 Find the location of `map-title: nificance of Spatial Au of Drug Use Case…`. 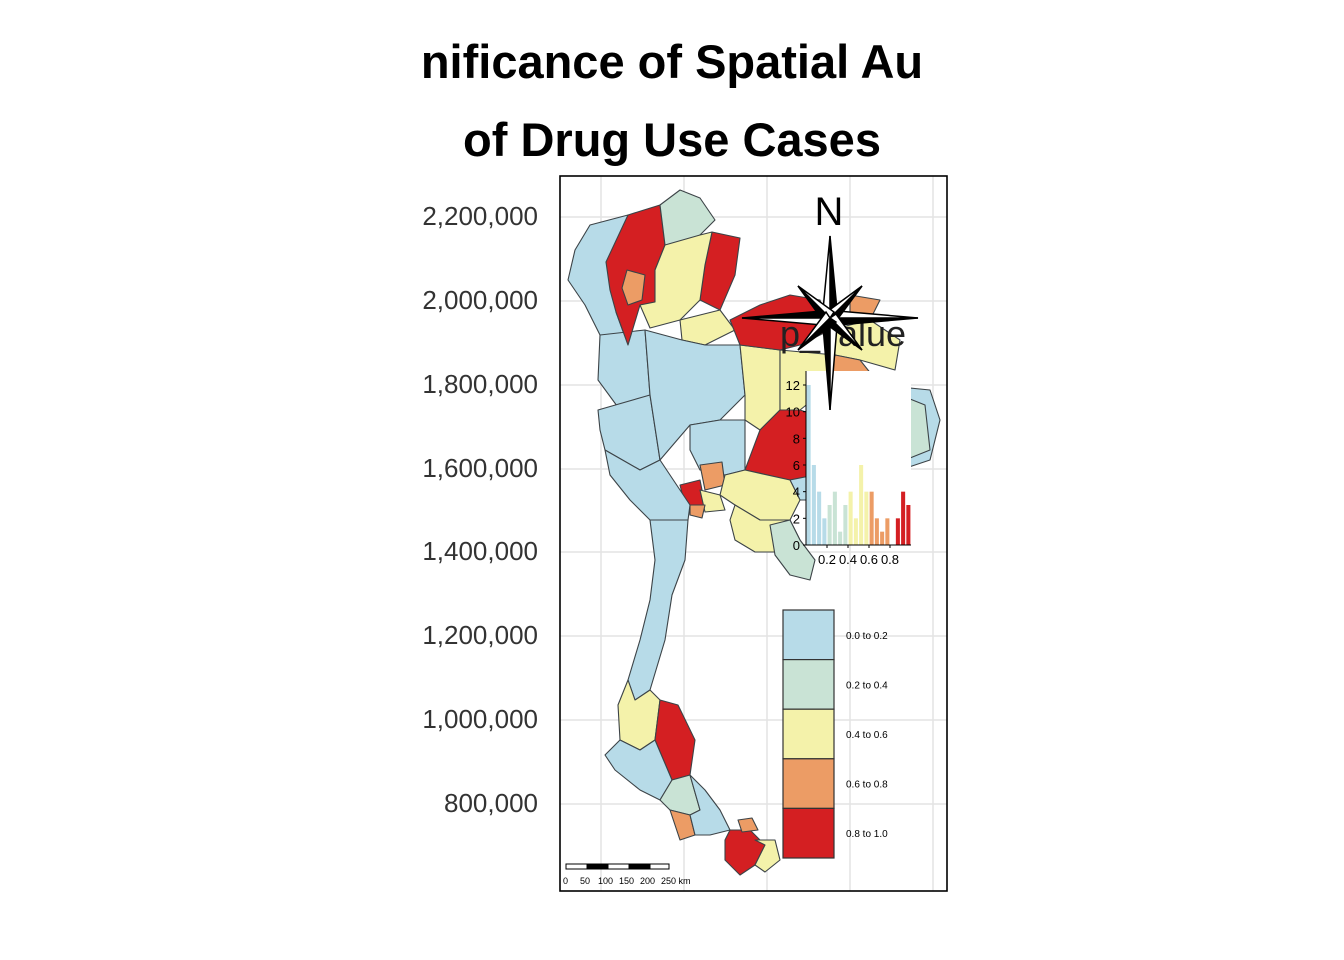

map-title: nificance of Spatial Au of Drug Use Case… is located at coordinates (672, 103).